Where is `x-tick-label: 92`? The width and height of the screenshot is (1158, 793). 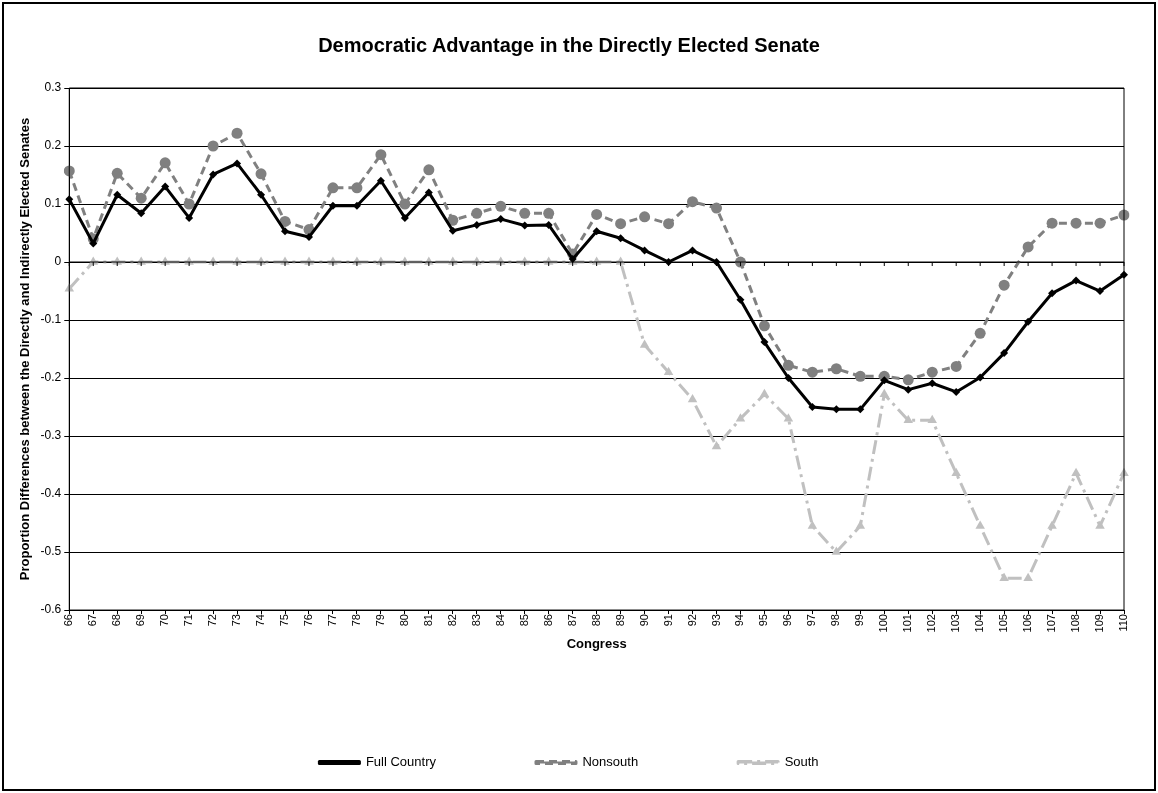
x-tick-label: 92 is located at coordinates (691, 620).